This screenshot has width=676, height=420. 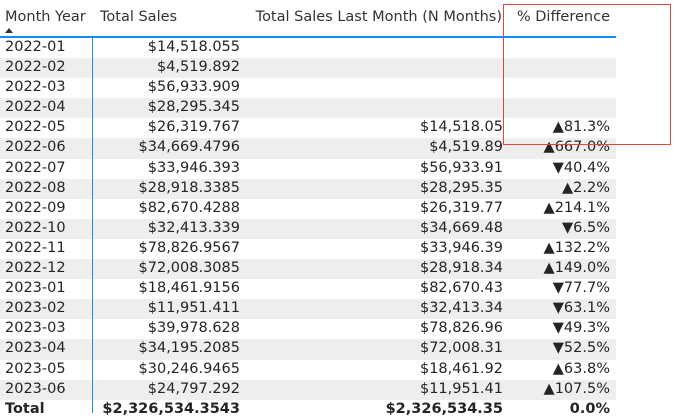 I want to click on row-last-month-cell: $32,413.34, so click(x=461, y=308).